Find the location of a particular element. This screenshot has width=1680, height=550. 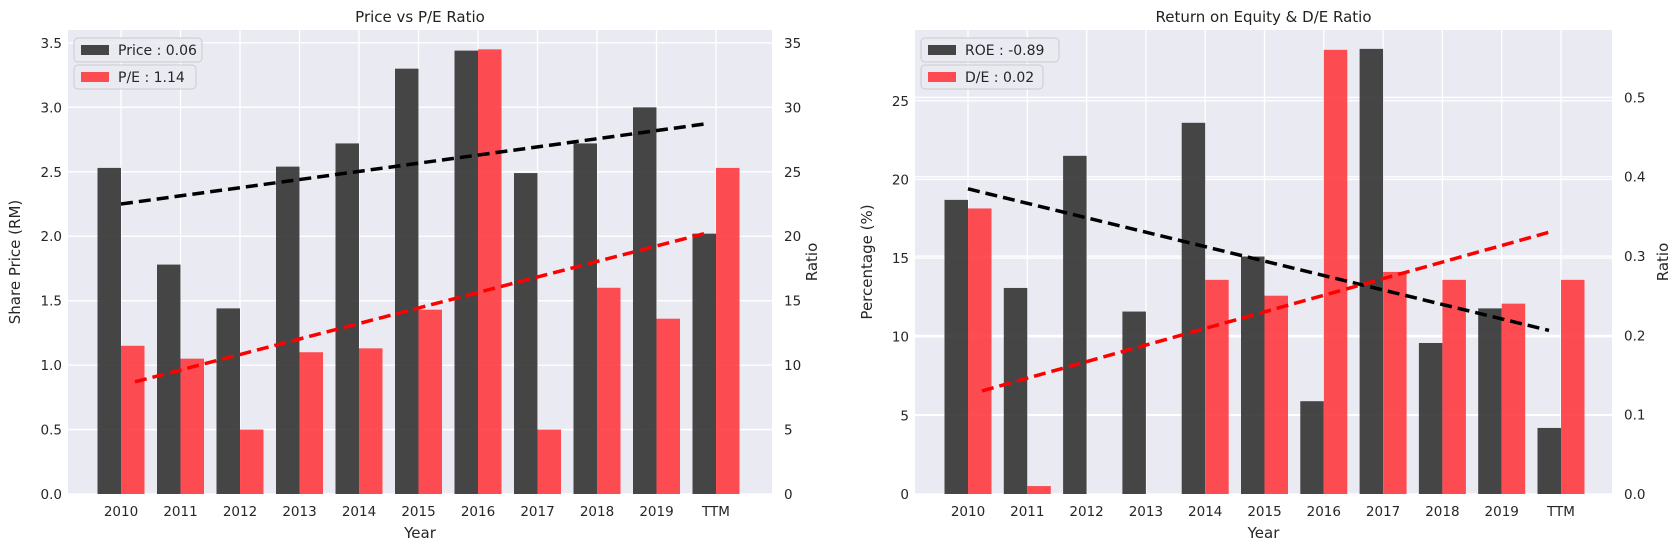

bar-roe-2010 is located at coordinates (956, 346).